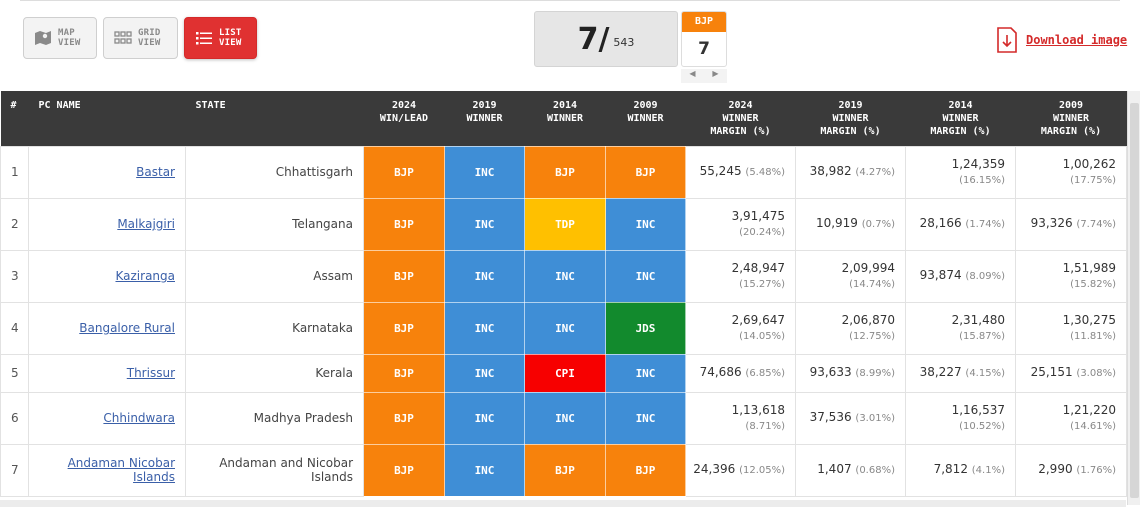  I want to click on margin-value: 1,00,262, so click(1089, 163).